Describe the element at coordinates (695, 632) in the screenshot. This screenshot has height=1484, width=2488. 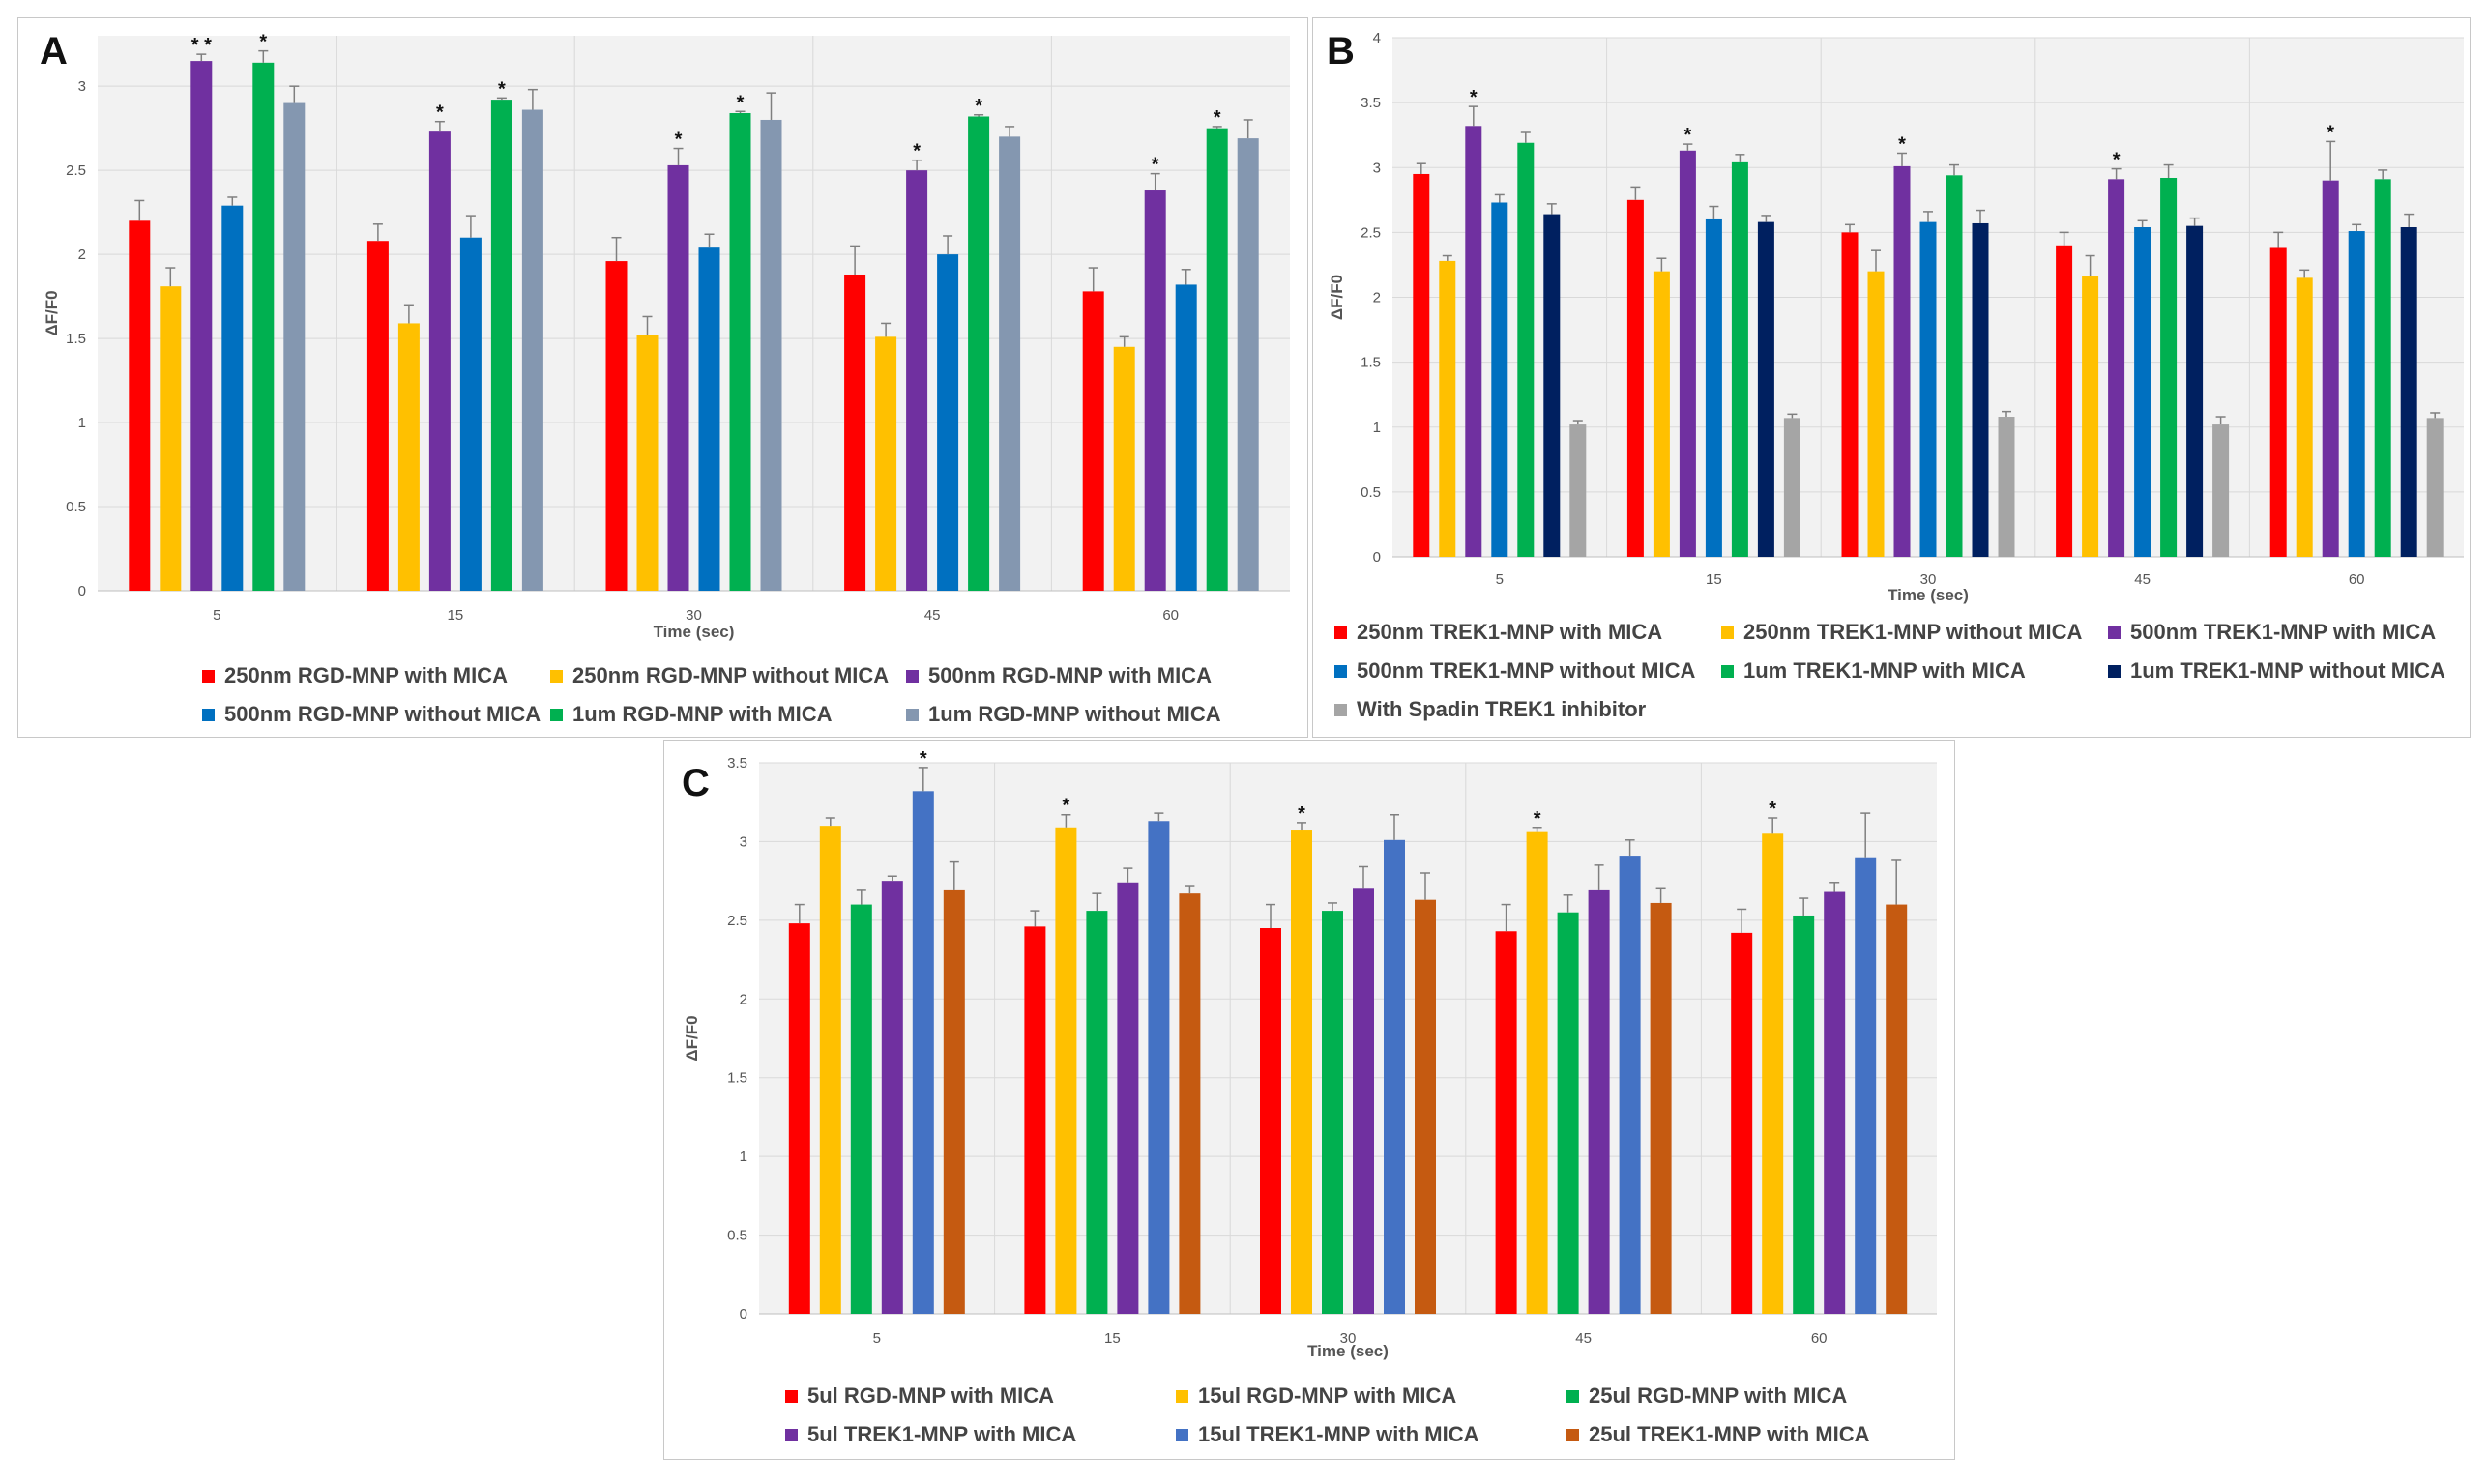
I see `x-axis-title-a: Time (sec)` at that location.